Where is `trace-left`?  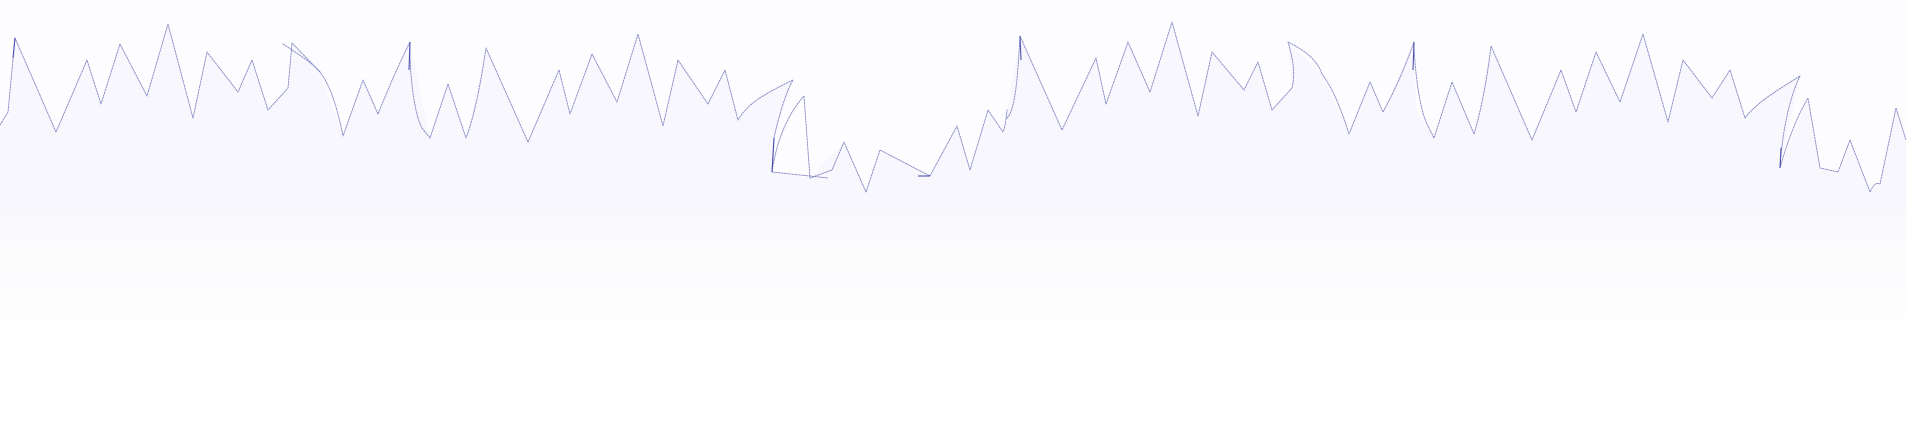 trace-left is located at coordinates (160, 78).